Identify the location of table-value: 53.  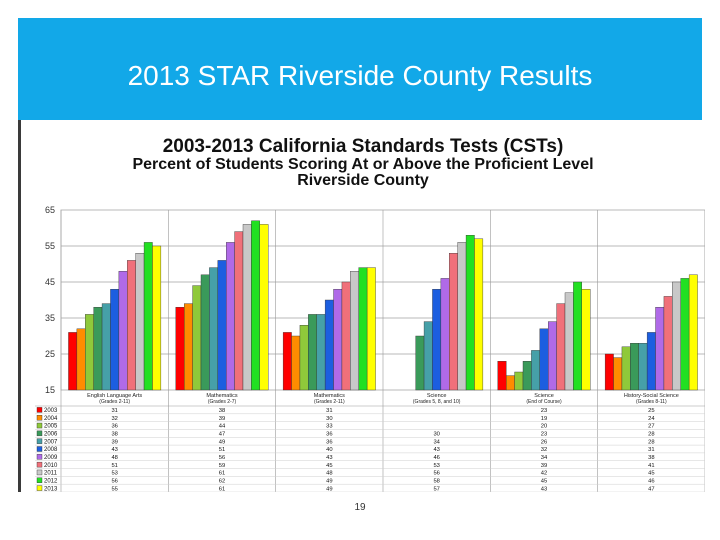
(114, 474).